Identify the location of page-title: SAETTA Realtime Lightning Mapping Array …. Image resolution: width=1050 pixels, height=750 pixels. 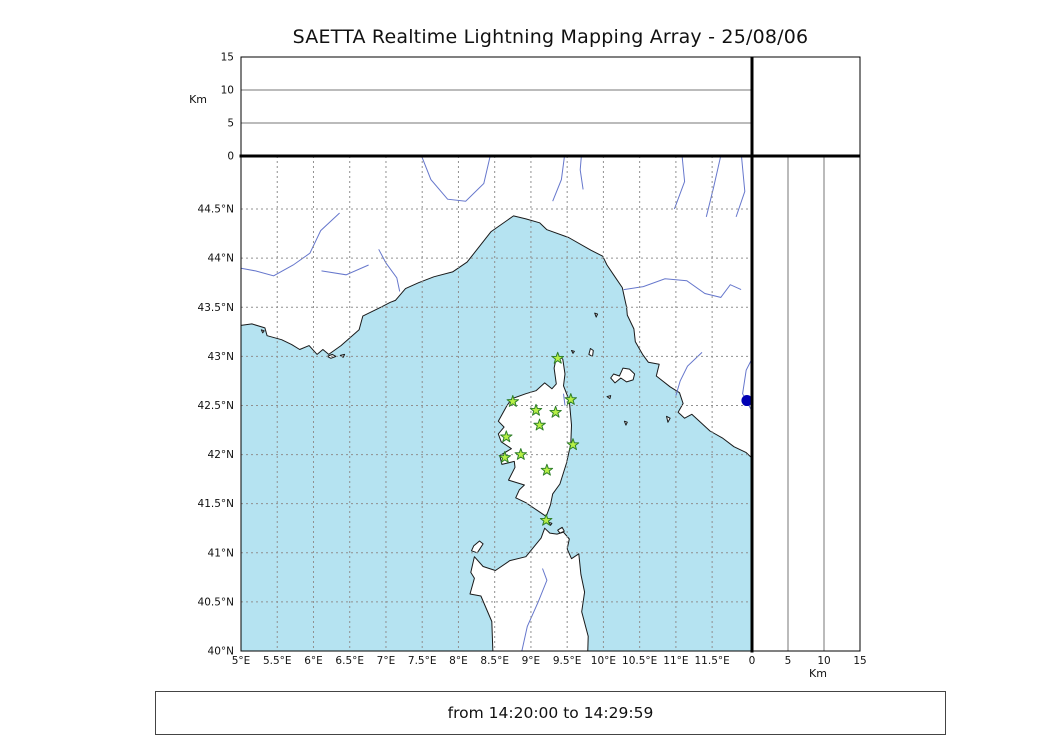
(550, 37).